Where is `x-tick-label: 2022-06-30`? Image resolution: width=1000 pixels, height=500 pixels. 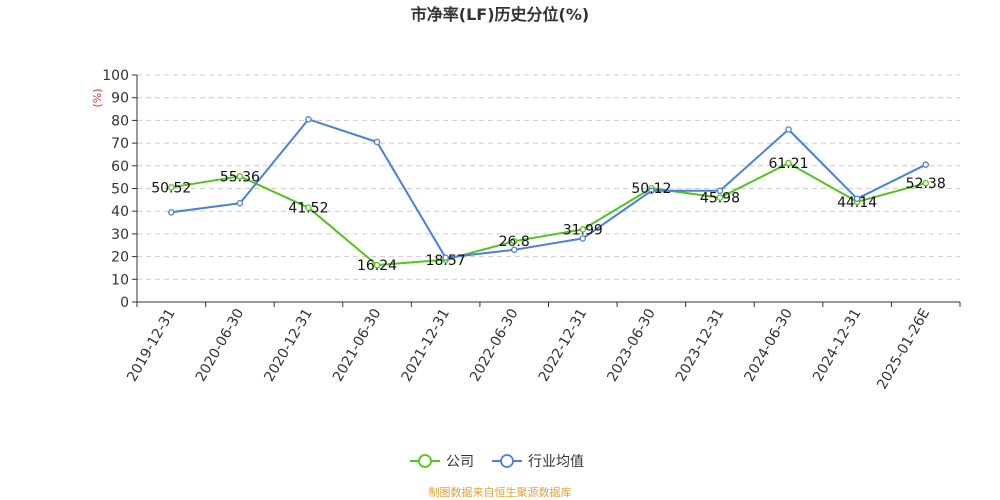 x-tick-label: 2022-06-30 is located at coordinates (494, 345).